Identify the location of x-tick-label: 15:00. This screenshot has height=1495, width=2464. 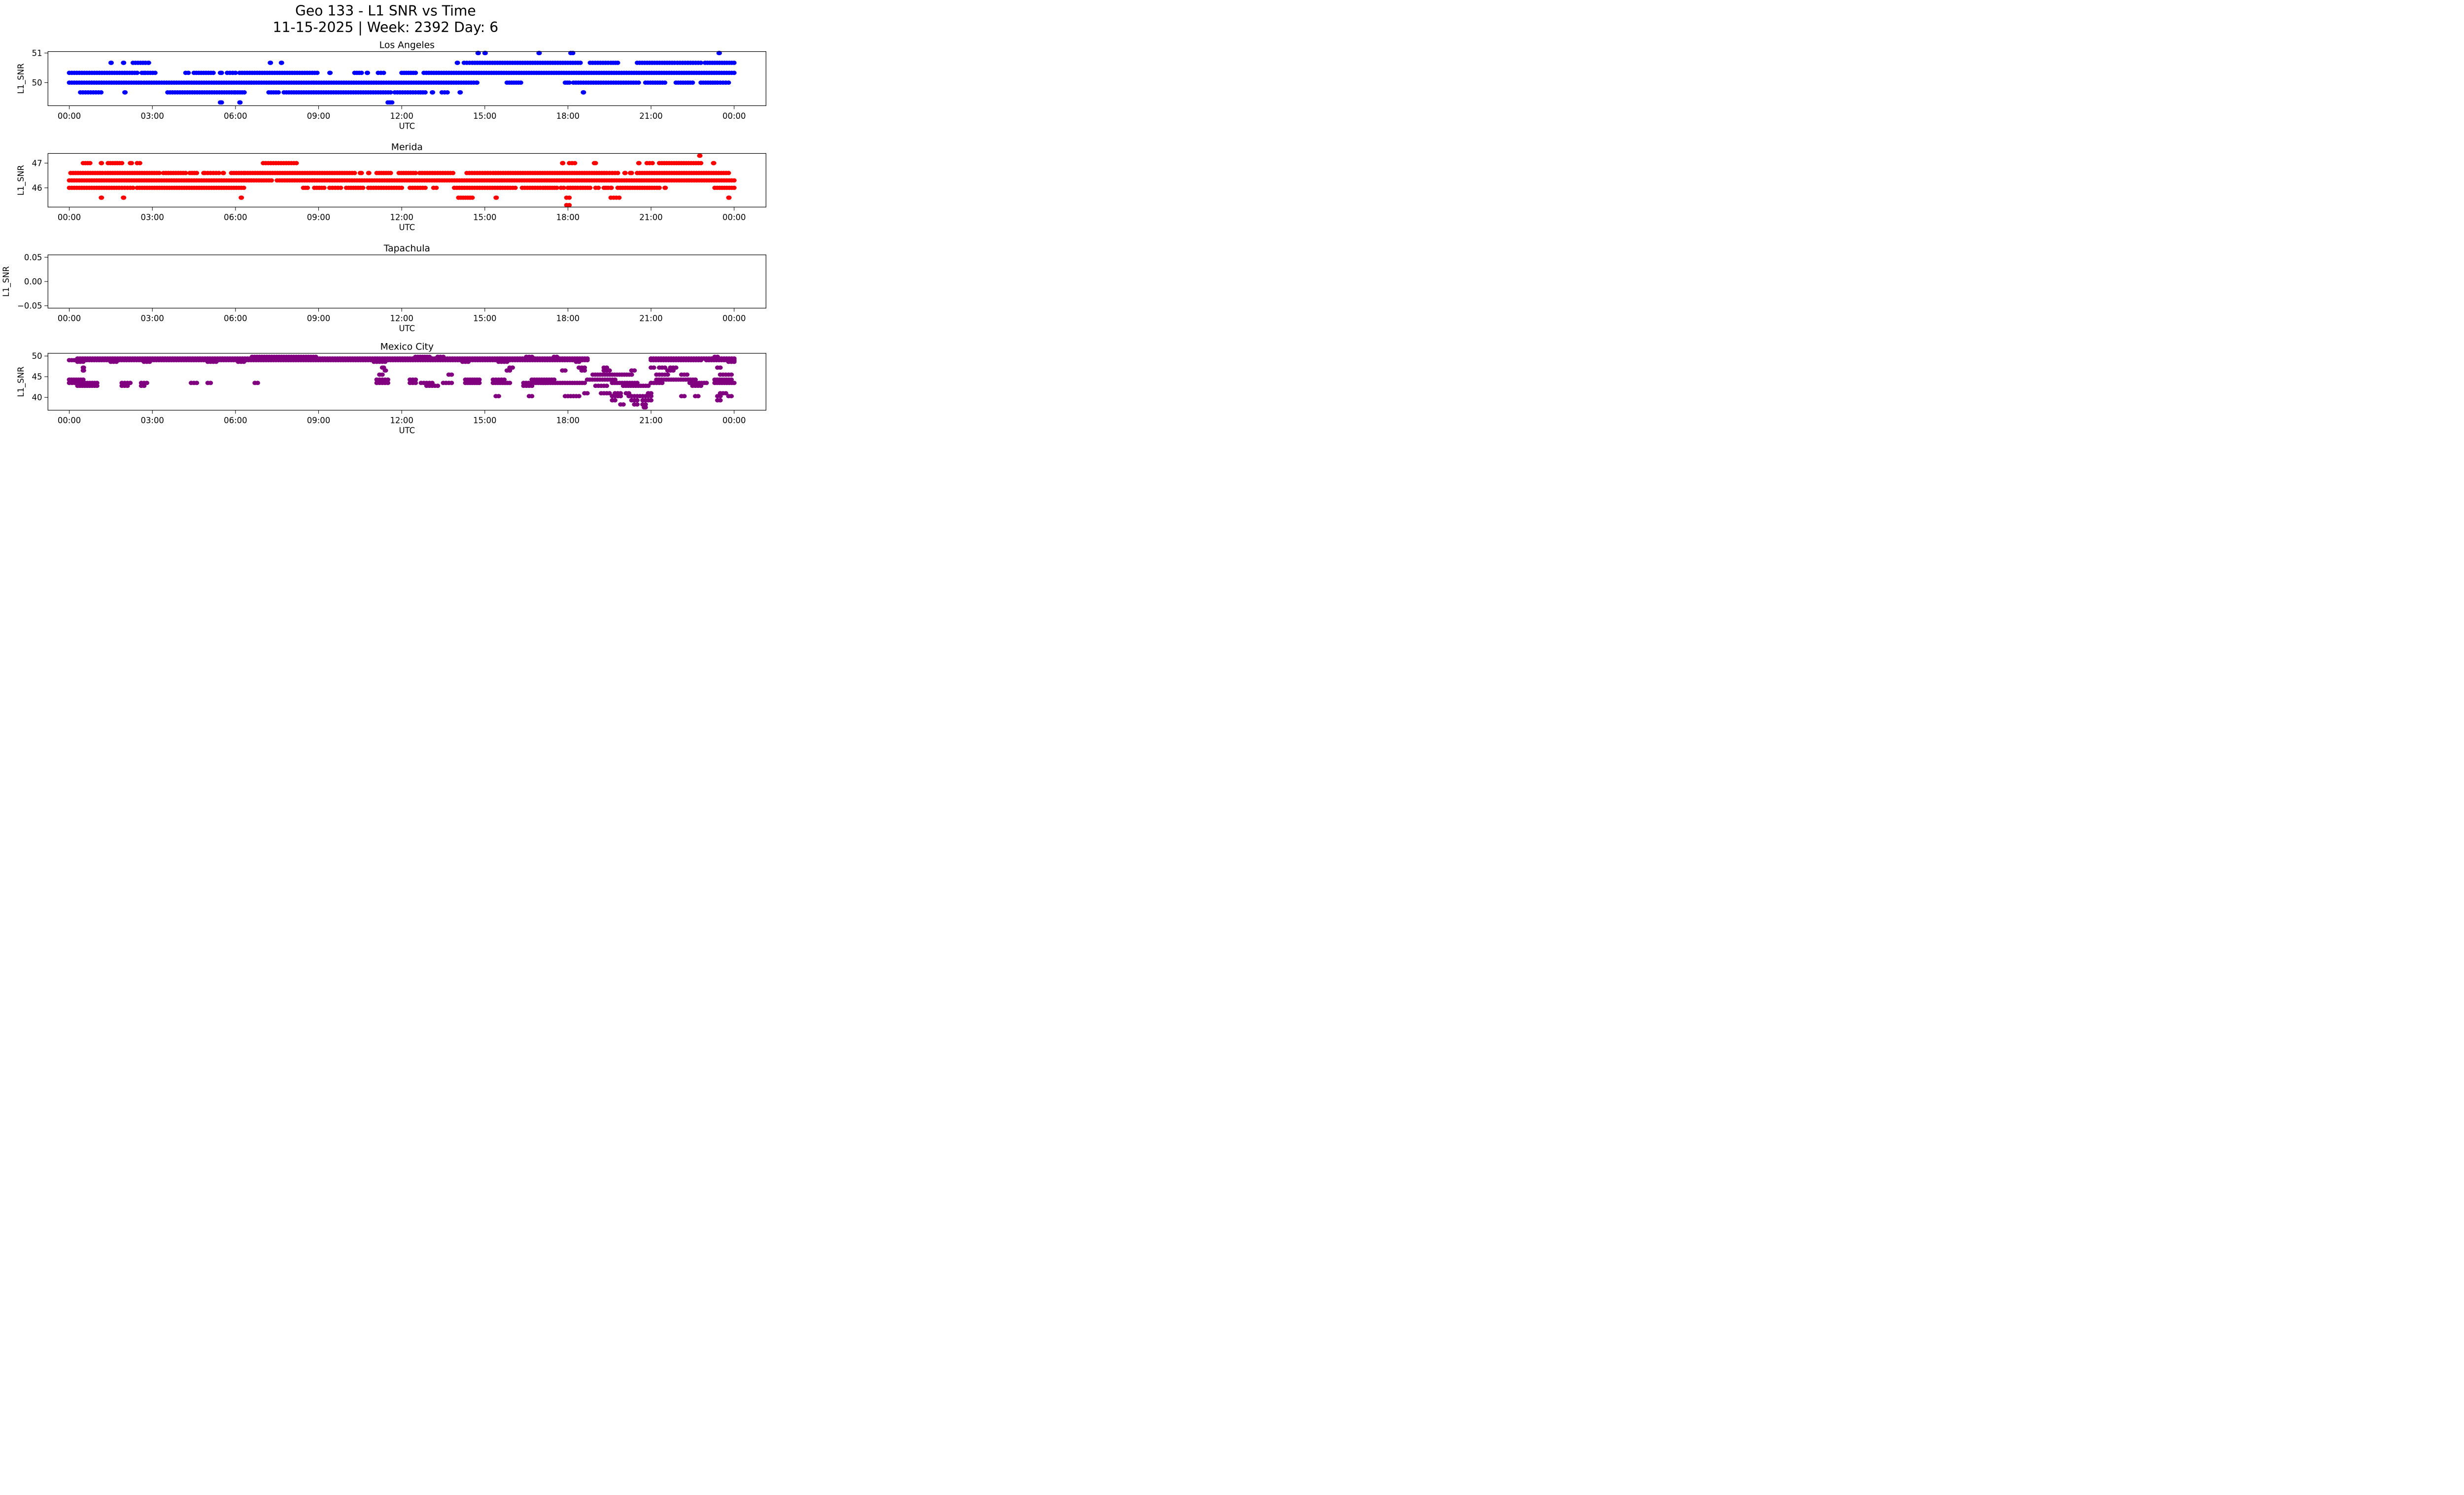
(484, 420).